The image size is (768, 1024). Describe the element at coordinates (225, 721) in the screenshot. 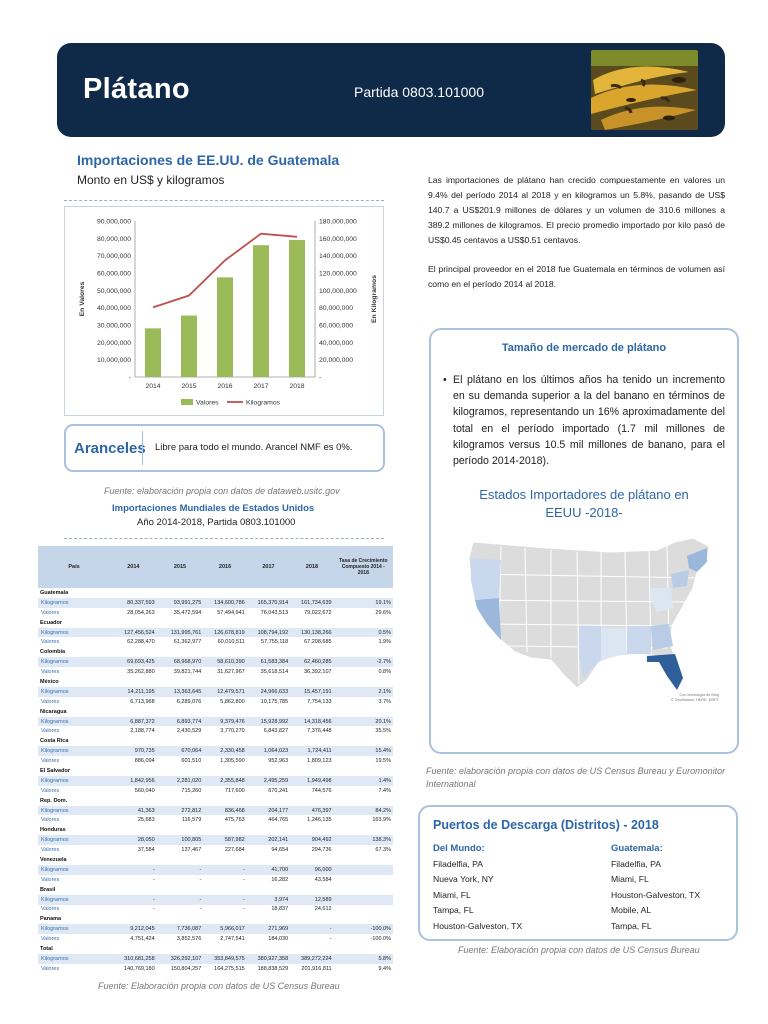

I see `table-cell: 9,379,476` at that location.